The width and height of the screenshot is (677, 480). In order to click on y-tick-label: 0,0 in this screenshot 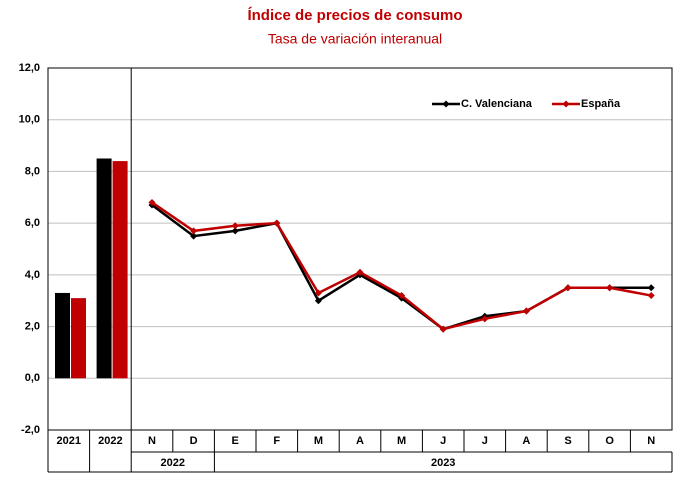, I will do `click(32, 378)`.